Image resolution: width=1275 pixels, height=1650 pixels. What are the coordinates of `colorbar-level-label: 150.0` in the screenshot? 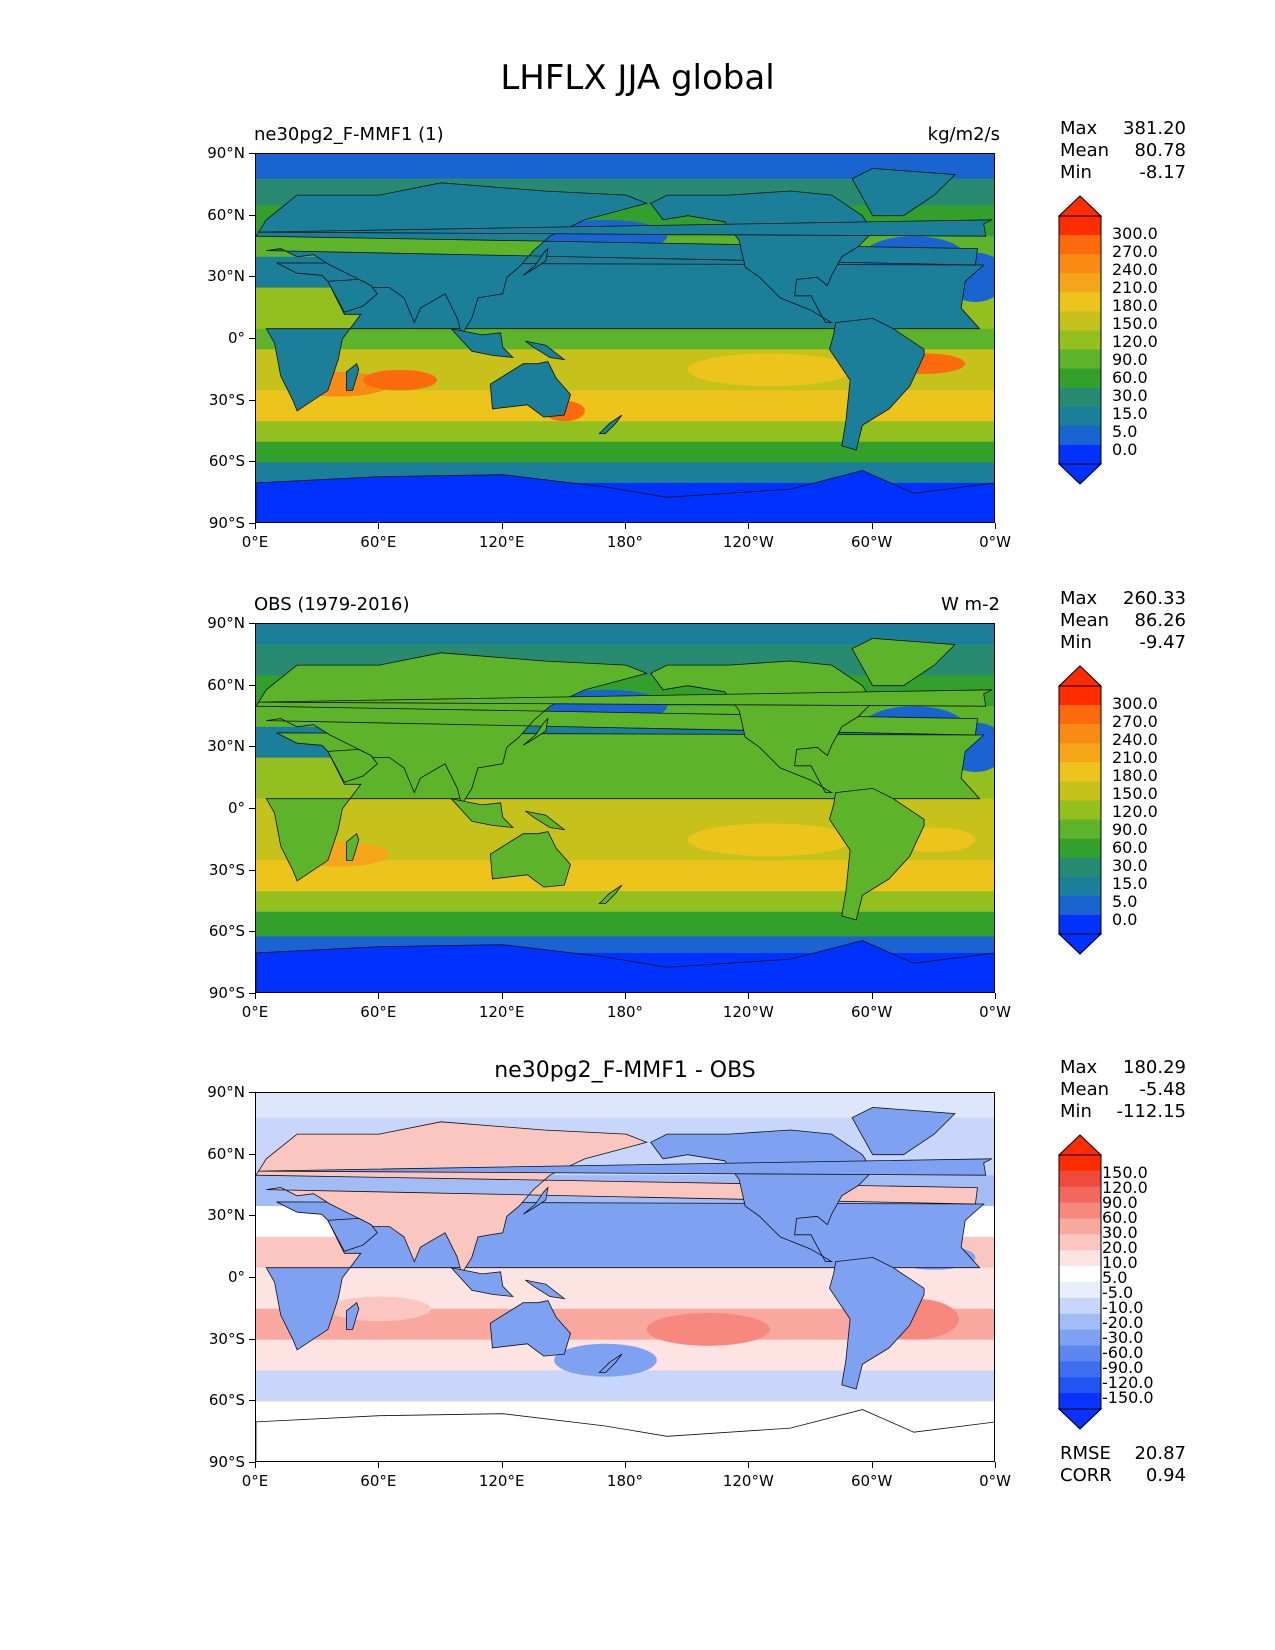 It's located at (1135, 323).